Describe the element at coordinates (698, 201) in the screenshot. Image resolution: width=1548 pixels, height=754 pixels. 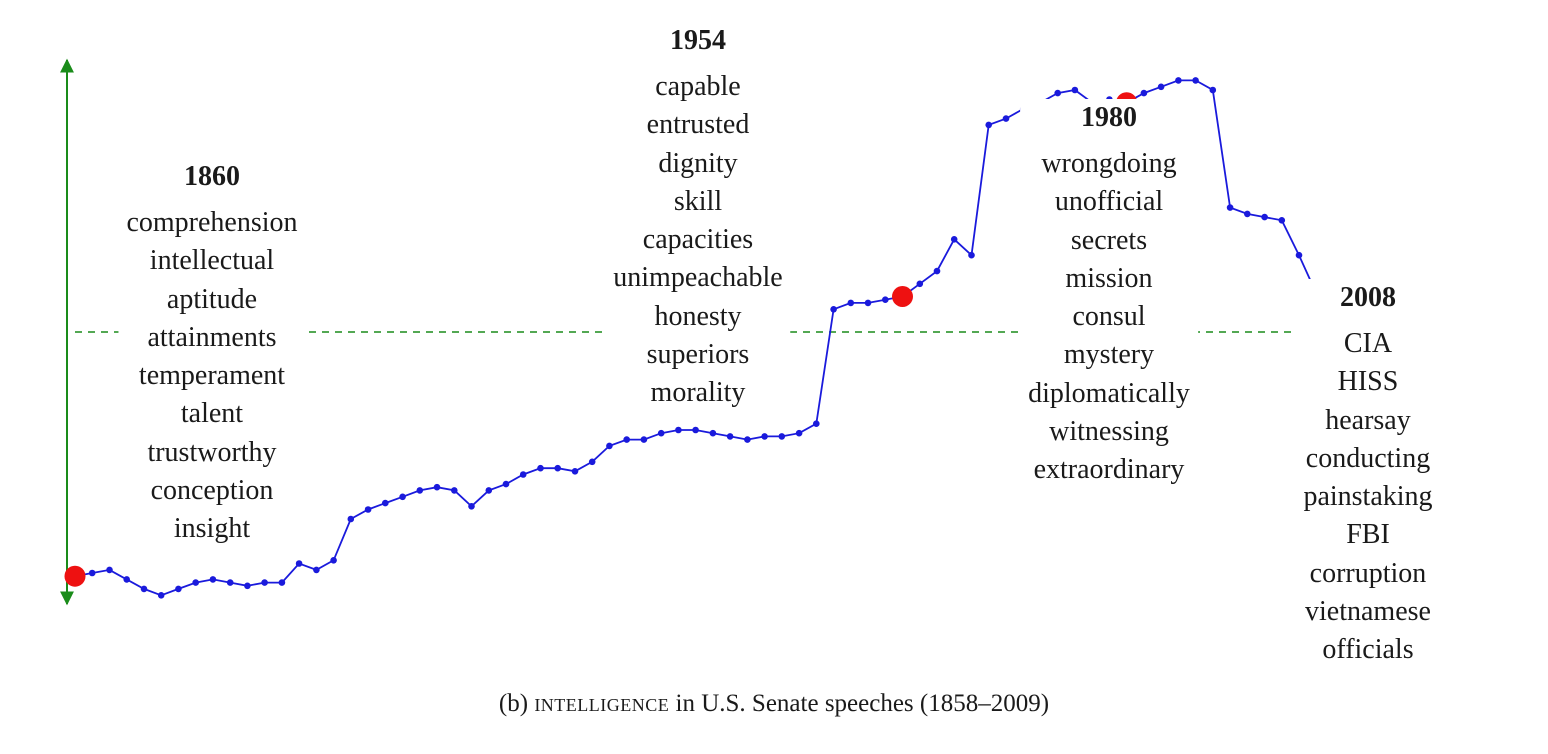
I see `annotation-word: skill` at that location.